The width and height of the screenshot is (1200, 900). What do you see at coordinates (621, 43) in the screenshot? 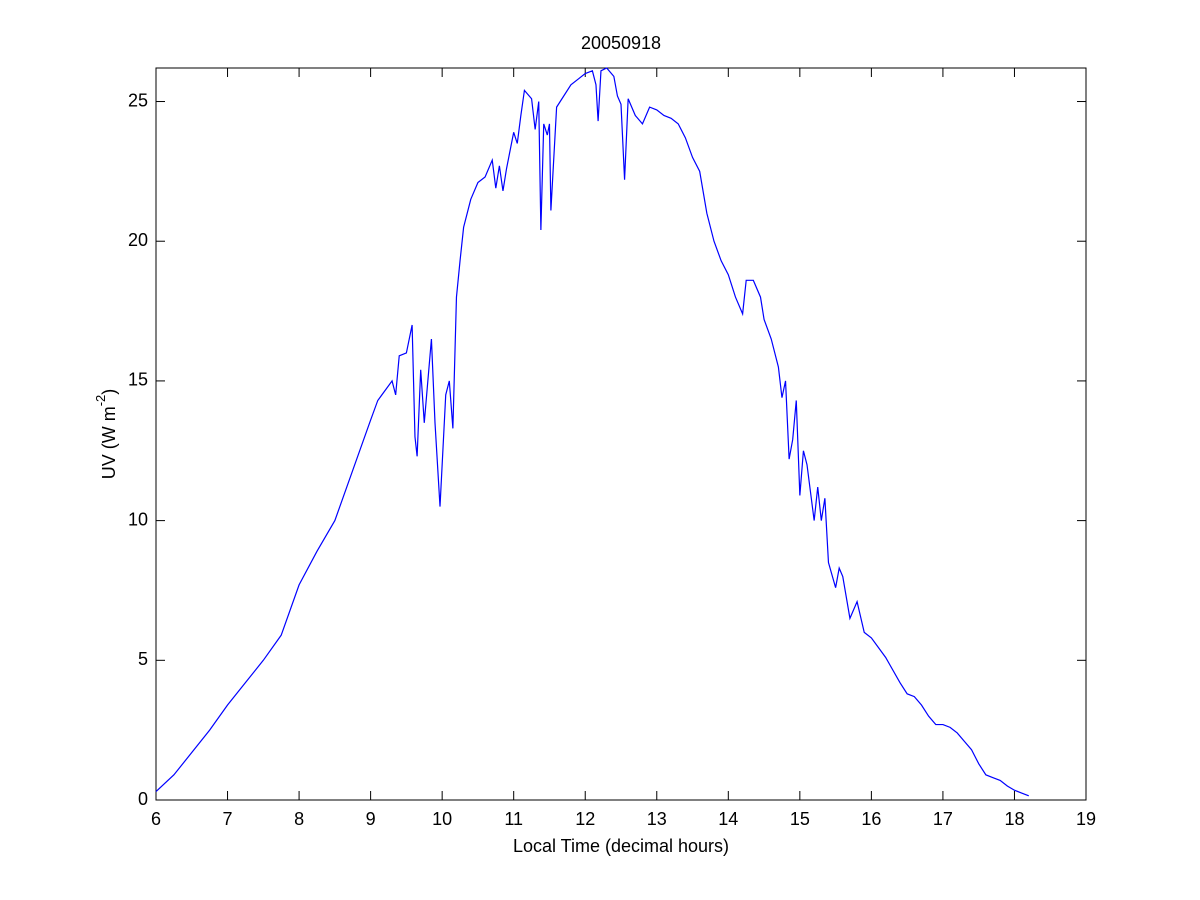
I see `chart-title: 20050918` at bounding box center [621, 43].